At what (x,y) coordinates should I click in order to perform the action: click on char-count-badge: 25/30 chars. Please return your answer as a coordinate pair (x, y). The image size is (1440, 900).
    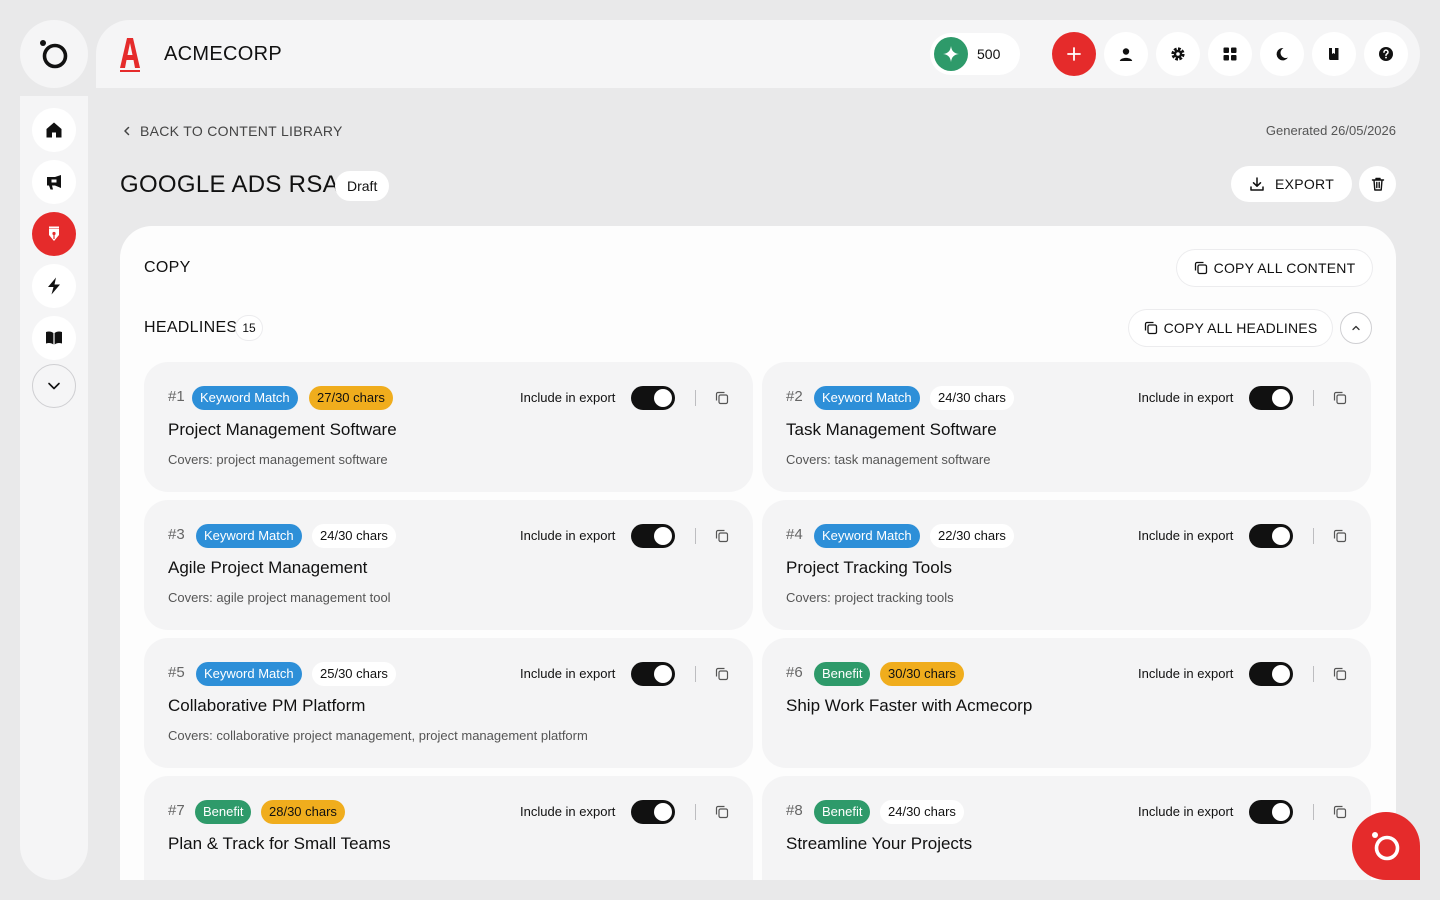
    Looking at the image, I should click on (354, 674).